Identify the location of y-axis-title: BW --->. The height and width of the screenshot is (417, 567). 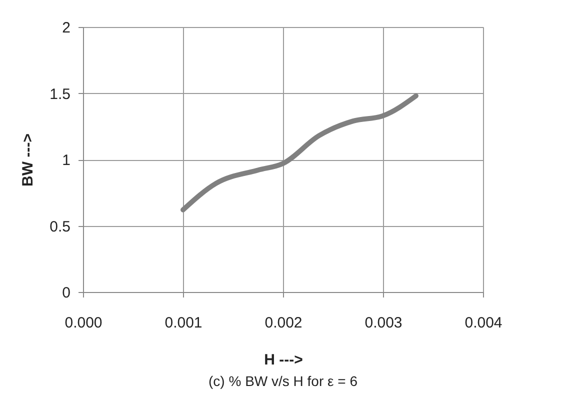
(28, 159).